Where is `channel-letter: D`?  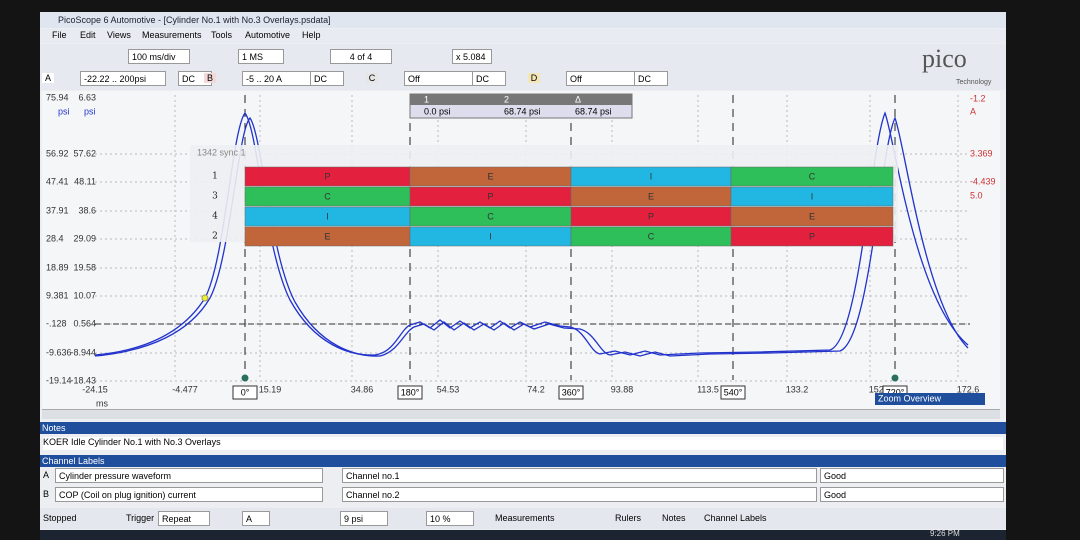
channel-letter: D is located at coordinates (534, 78).